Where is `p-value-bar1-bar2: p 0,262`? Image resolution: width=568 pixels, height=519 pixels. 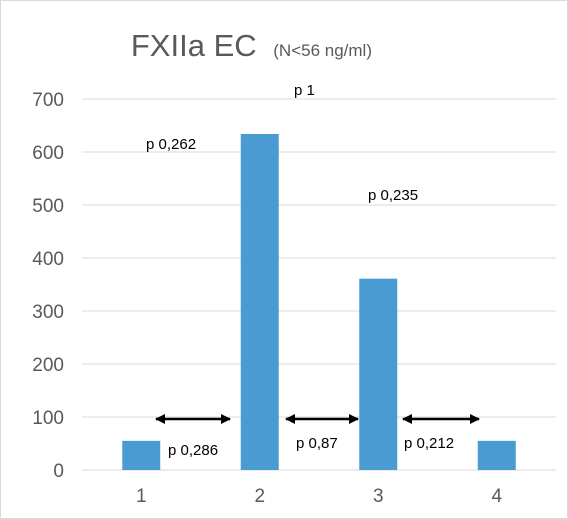
p-value-bar1-bar2: p 0,262 is located at coordinates (171, 144).